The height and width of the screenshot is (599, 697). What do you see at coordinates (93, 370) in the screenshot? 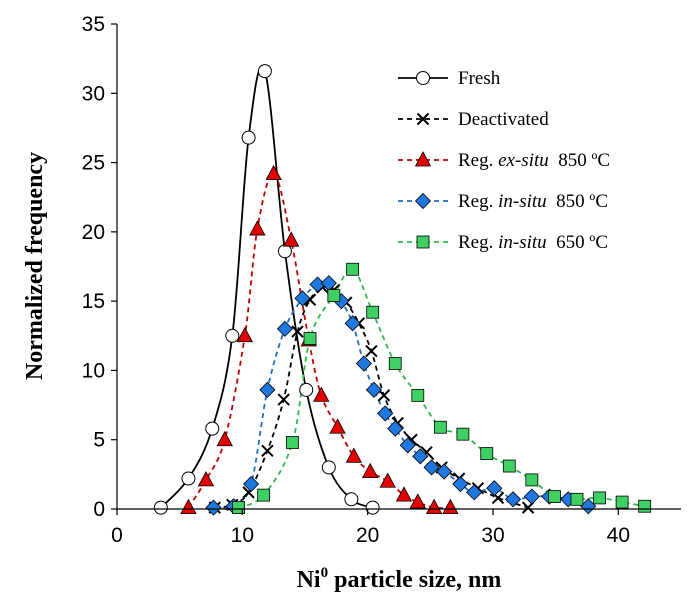
I see `y-tick-label: 10` at bounding box center [93, 370].